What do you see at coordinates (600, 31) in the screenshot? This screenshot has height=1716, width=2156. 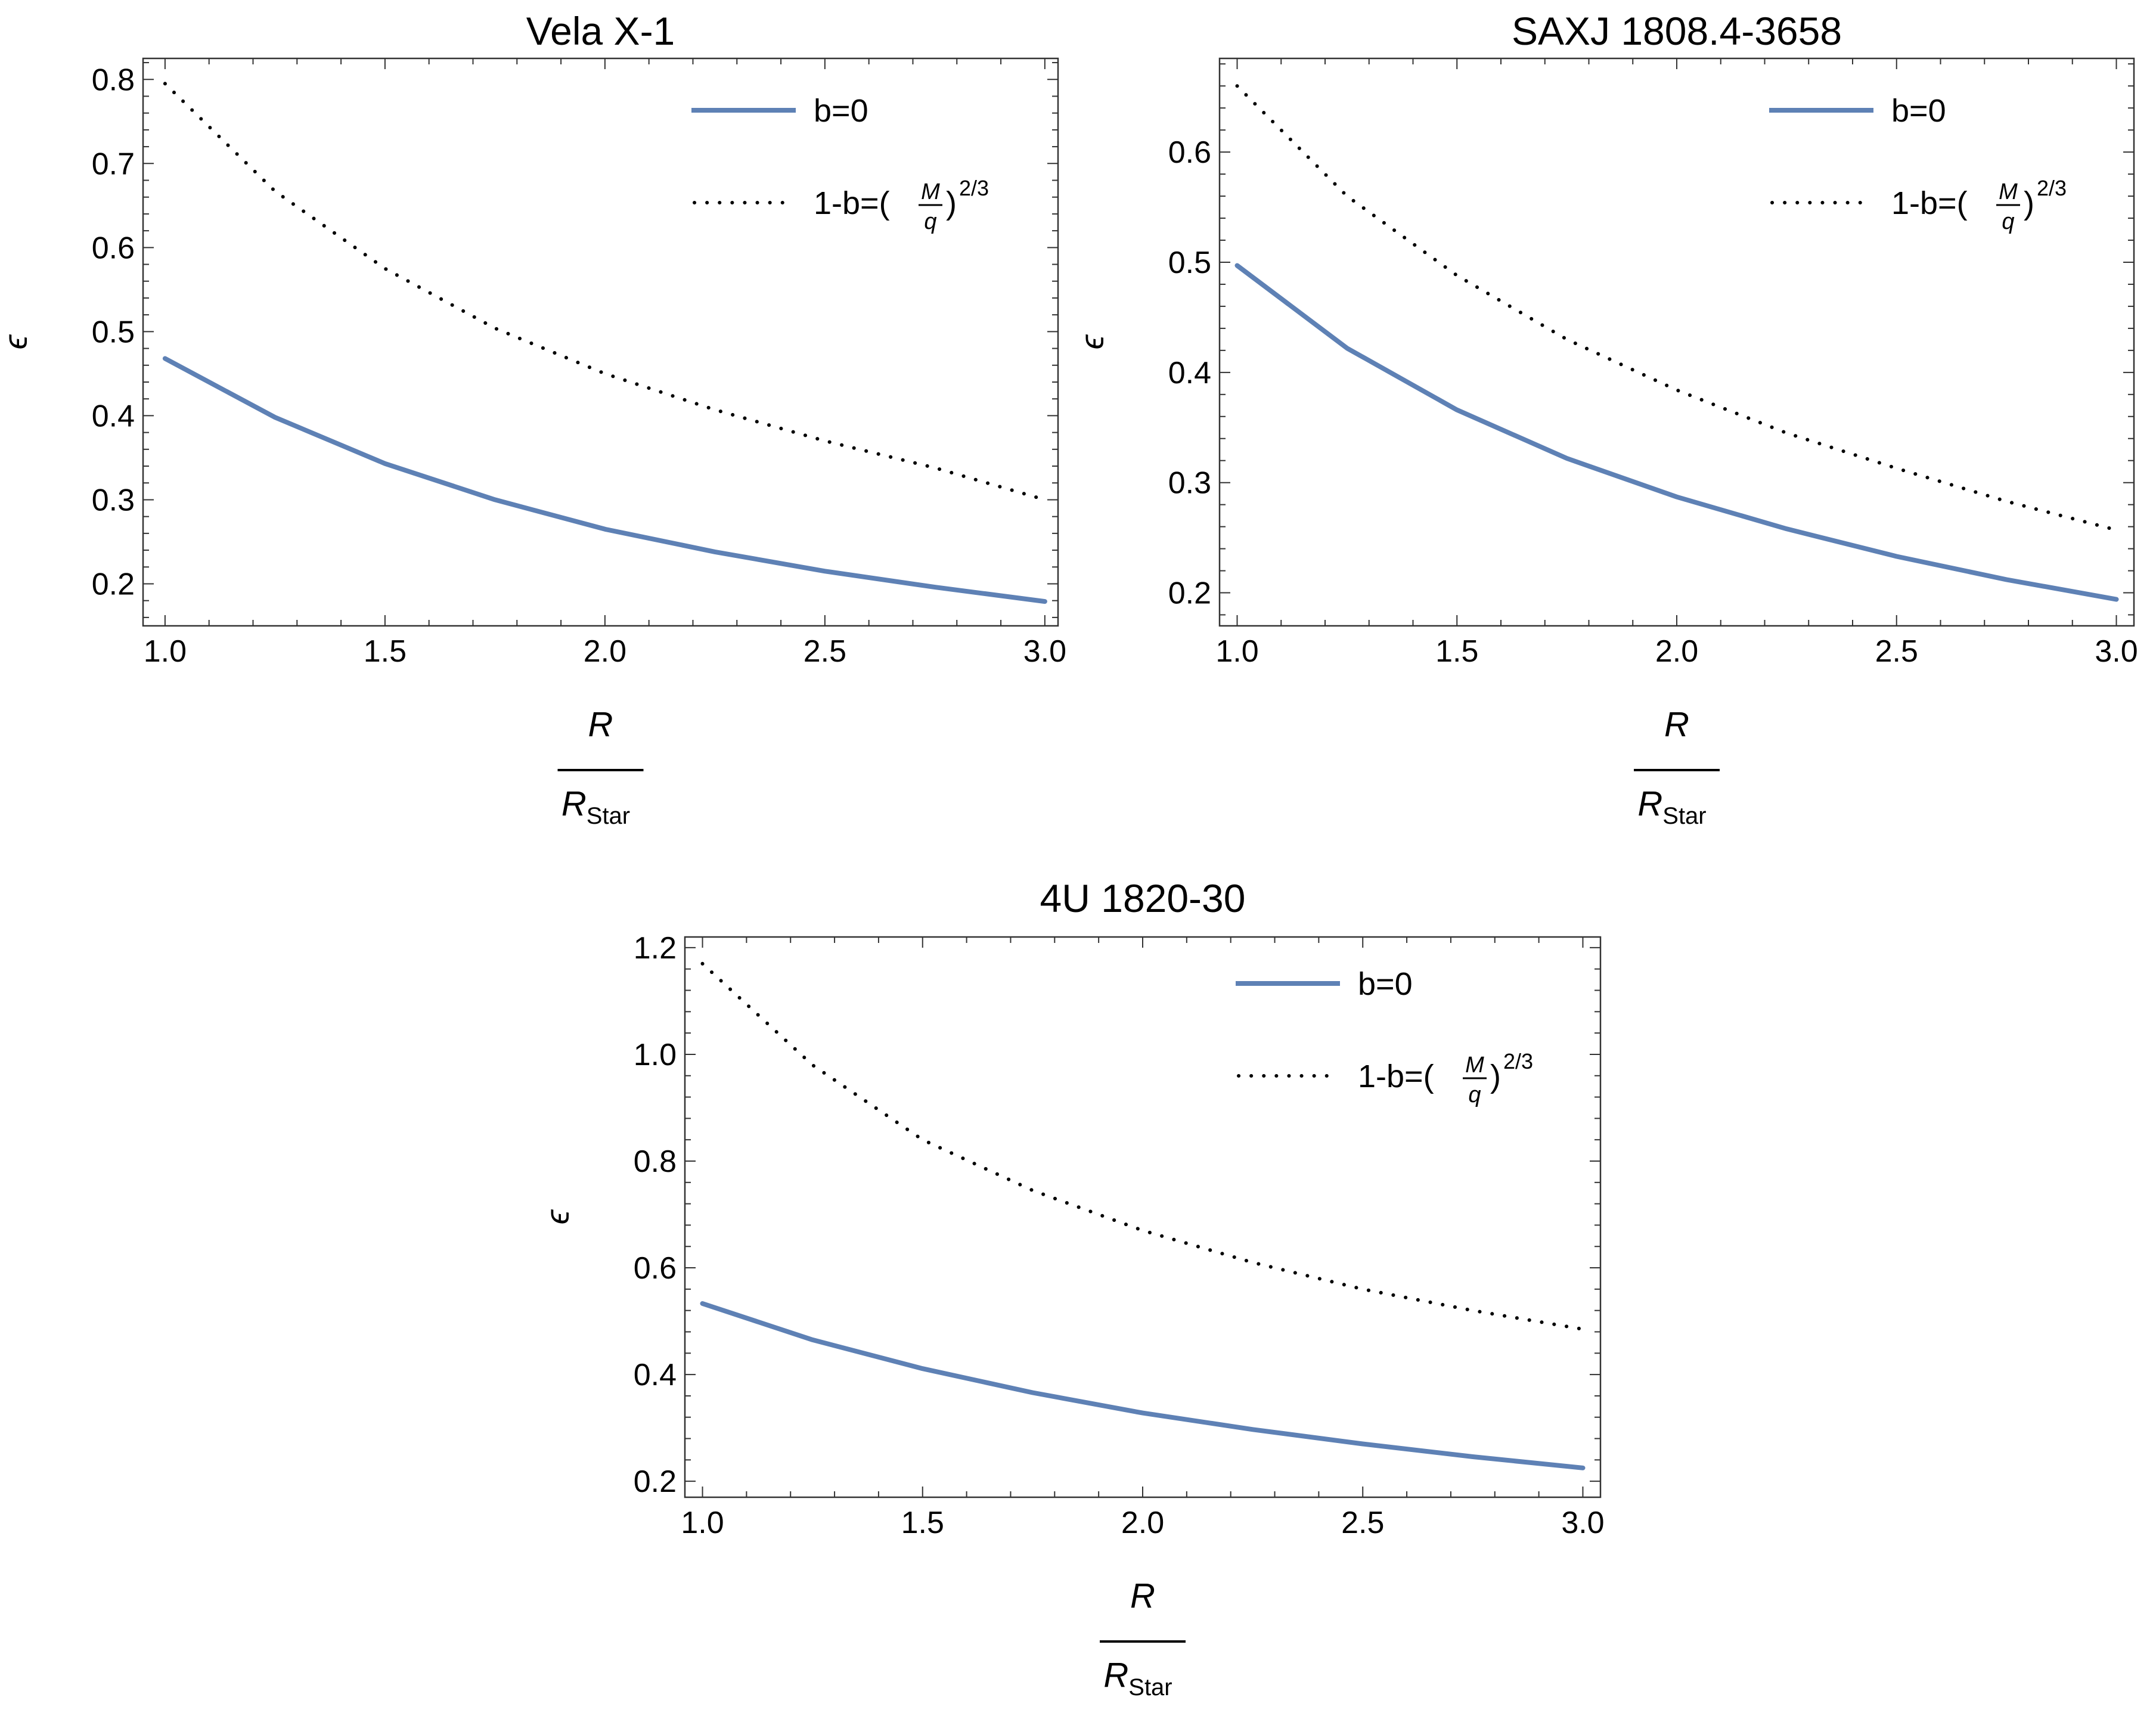 I see `chart-title: Vela X-1` at bounding box center [600, 31].